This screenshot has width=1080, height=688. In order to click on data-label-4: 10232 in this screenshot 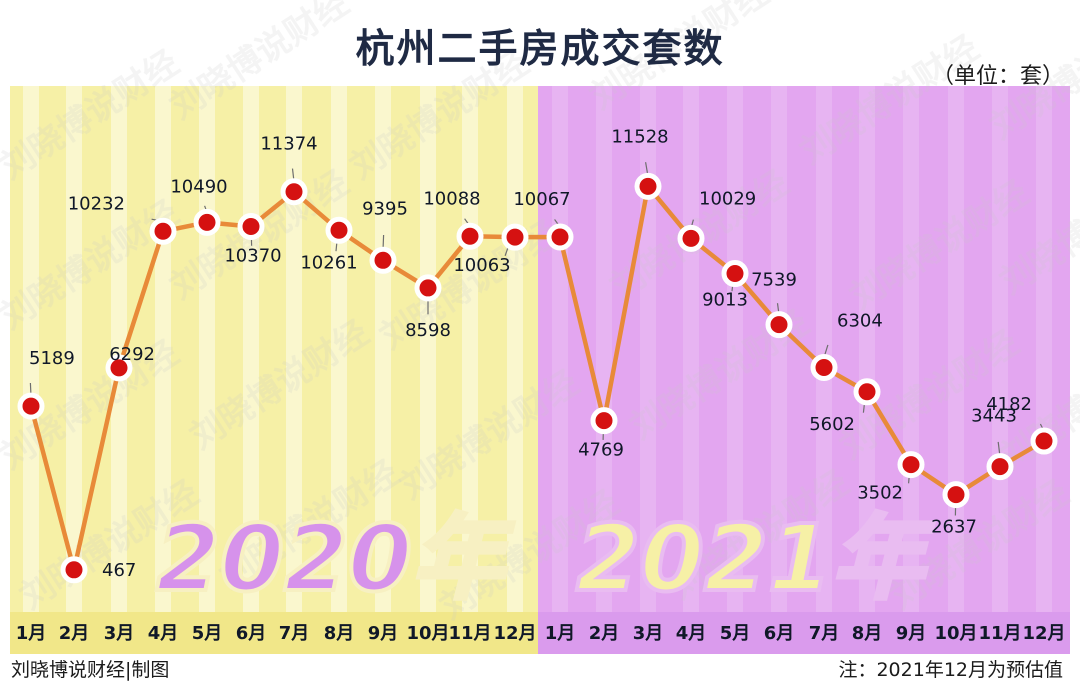, I will do `click(96, 203)`.